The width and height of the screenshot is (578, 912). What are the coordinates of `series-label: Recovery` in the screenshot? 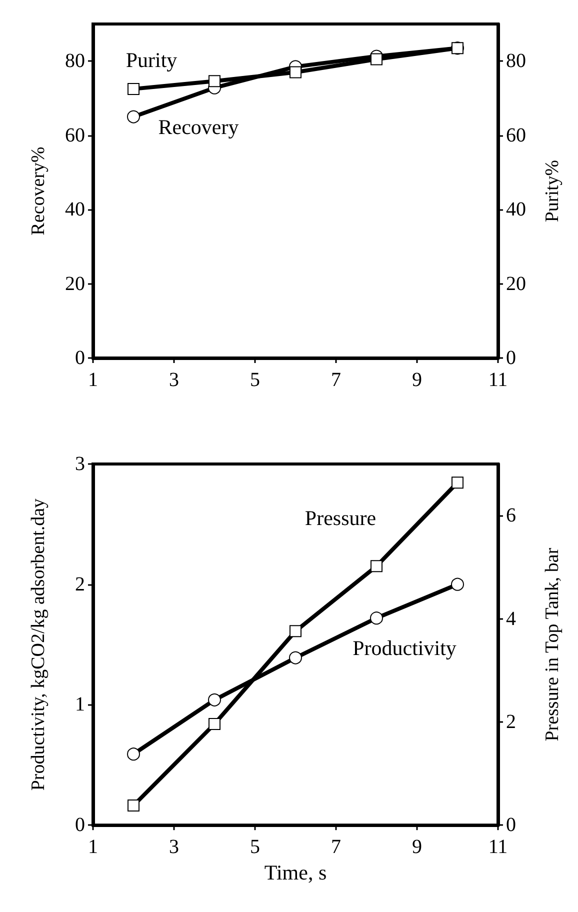 It's located at (199, 126).